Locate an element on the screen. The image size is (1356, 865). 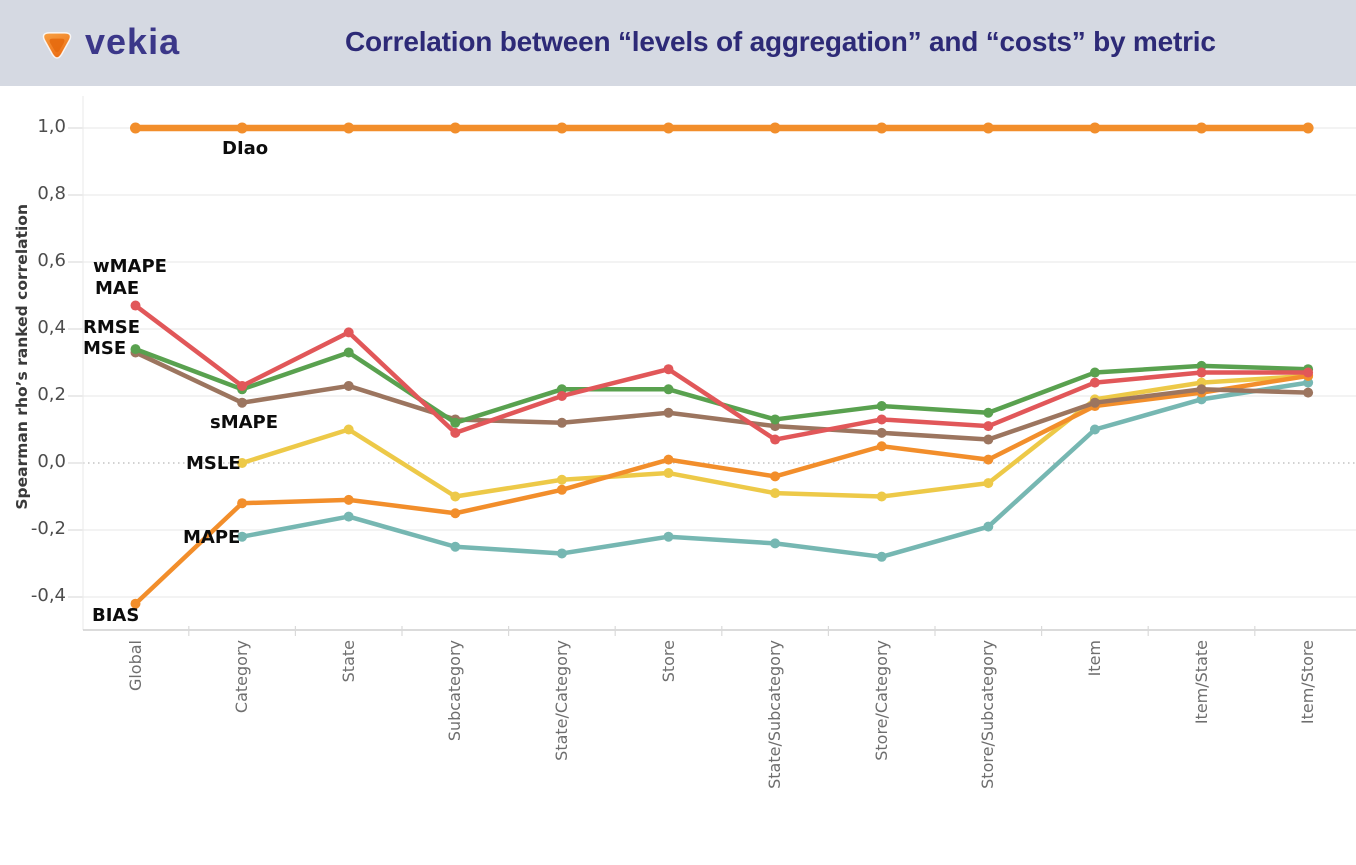
x-tick-label: State/Category is located at coordinates (561, 700).